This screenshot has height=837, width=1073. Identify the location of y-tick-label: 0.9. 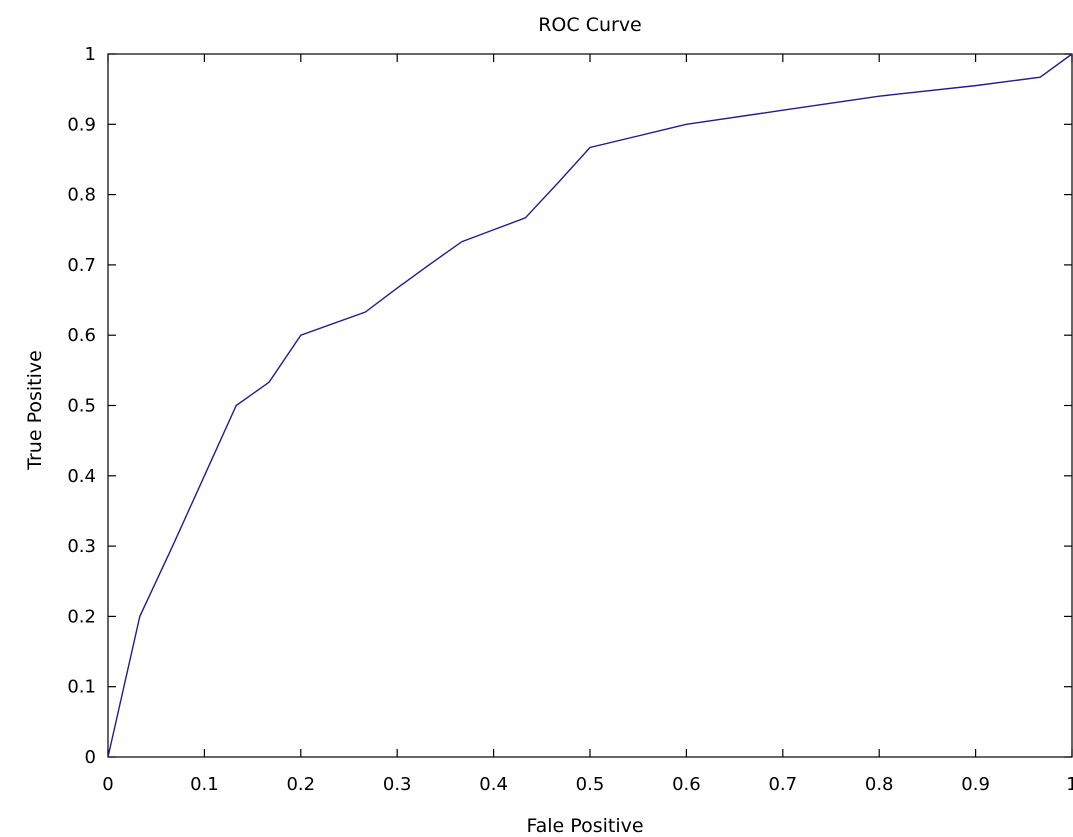
(81, 124).